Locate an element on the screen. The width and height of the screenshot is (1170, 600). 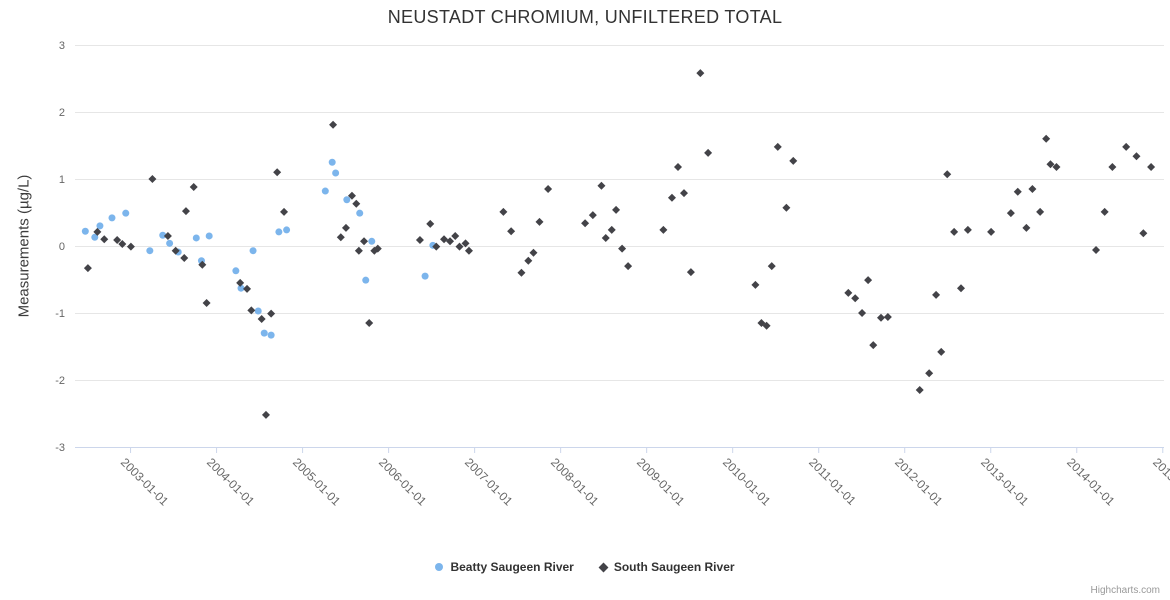
legend-item-beatty-saugeen-river: Beatty Saugeen River is located at coordinates (504, 567).